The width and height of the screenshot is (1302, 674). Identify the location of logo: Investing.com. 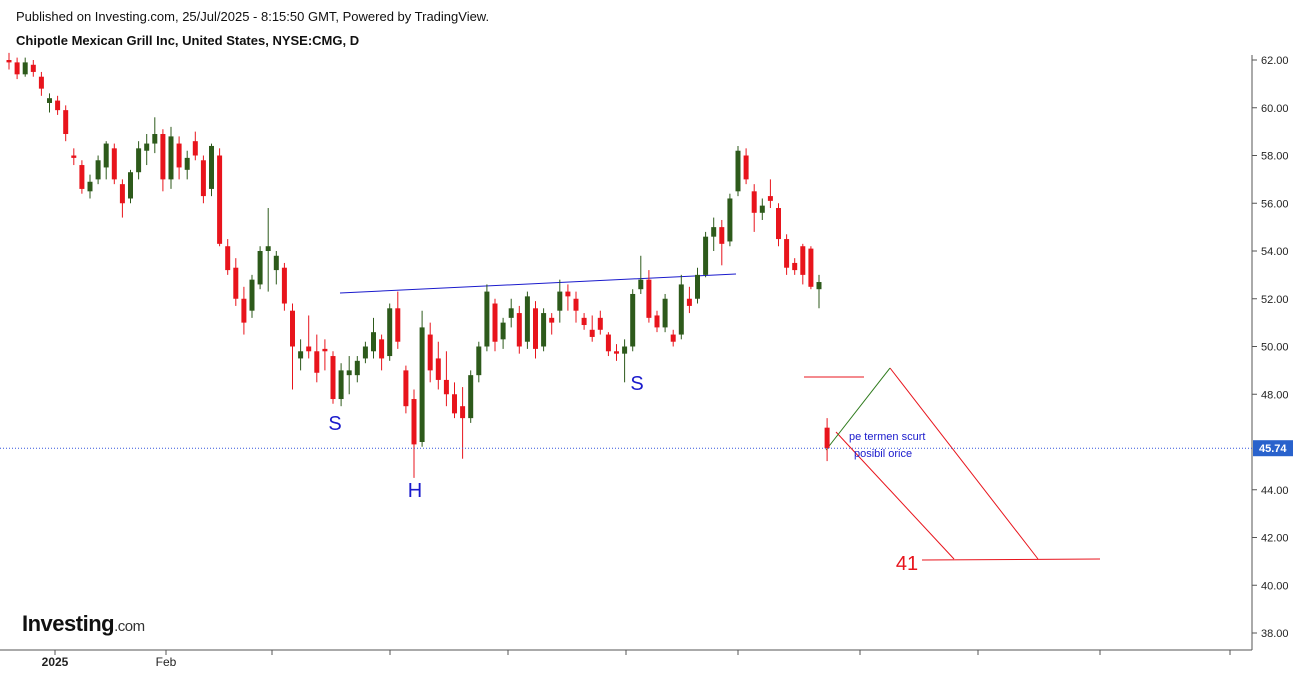
(83, 623).